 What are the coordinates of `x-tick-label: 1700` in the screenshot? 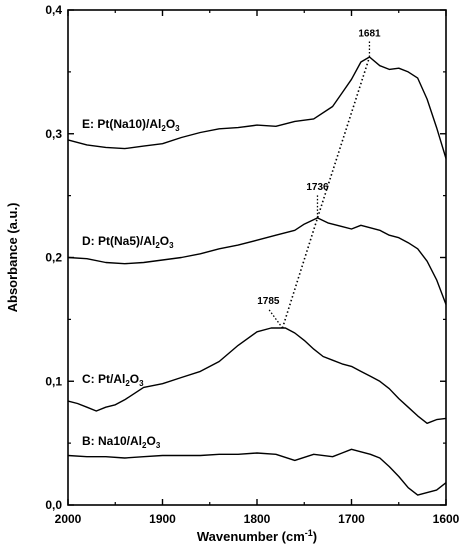 It's located at (351, 519).